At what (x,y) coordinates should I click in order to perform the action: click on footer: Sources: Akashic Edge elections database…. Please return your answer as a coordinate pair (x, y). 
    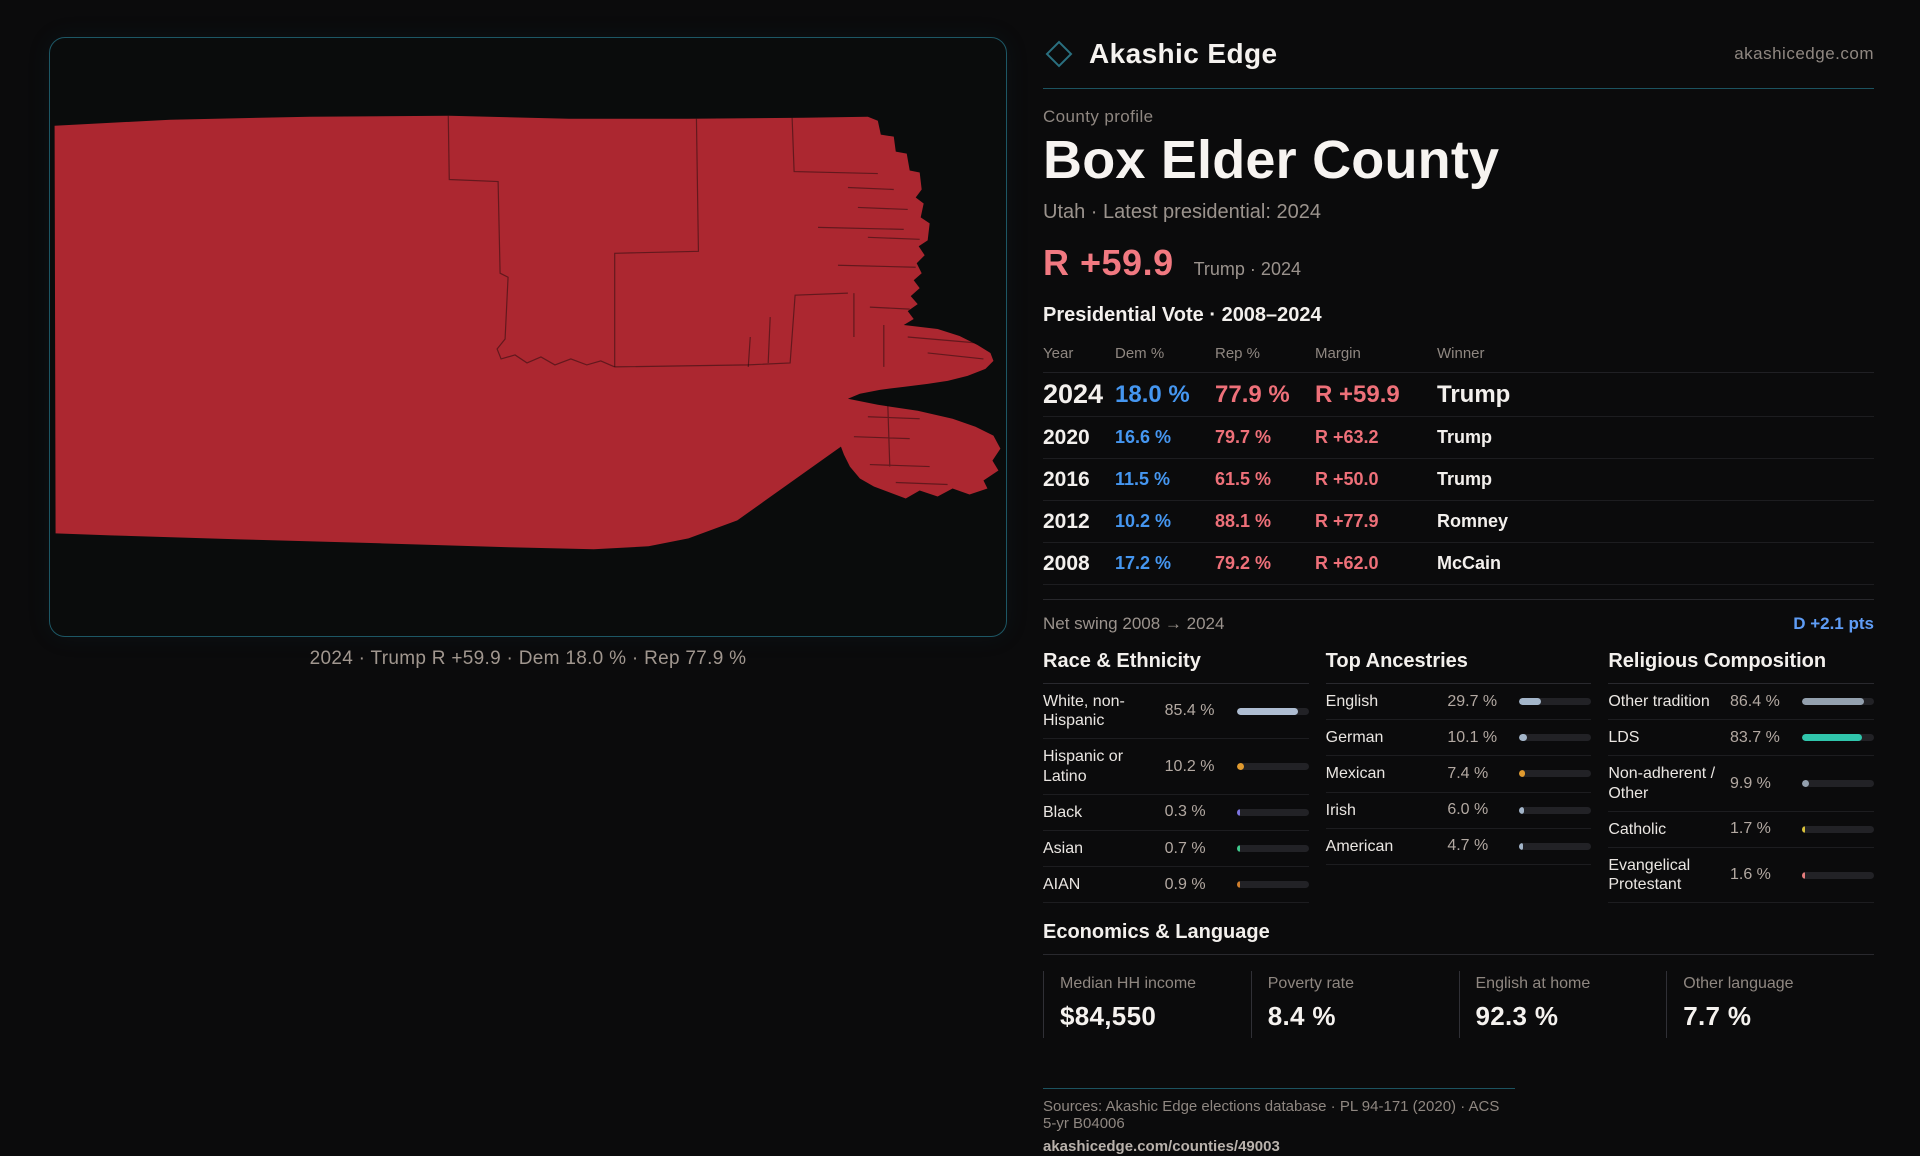
    Looking at the image, I should click on (1279, 1122).